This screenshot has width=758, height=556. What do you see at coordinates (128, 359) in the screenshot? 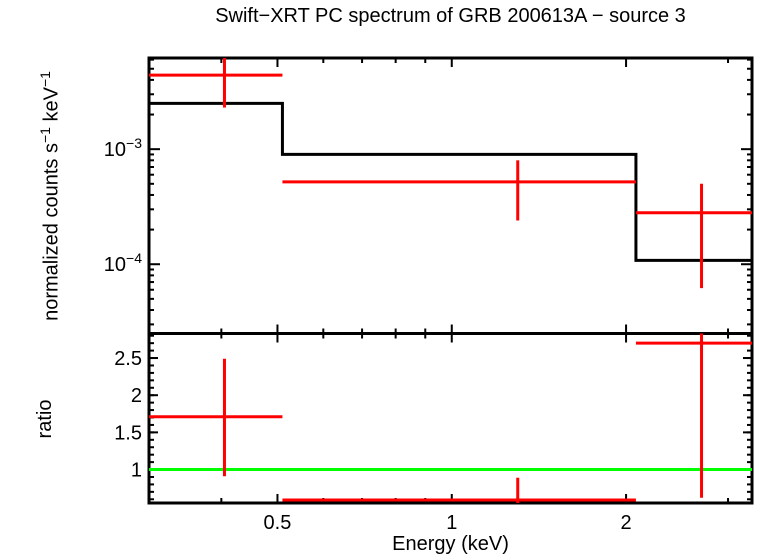
I see `ratio-tick-label: 2.5` at bounding box center [128, 359].